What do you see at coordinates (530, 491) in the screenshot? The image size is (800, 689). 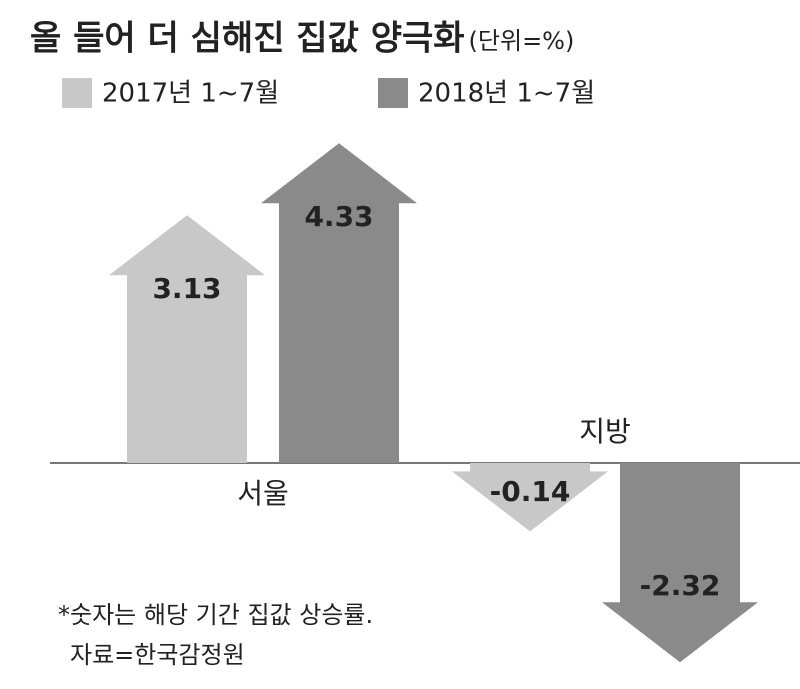 I see `value-label: -0.14` at bounding box center [530, 491].